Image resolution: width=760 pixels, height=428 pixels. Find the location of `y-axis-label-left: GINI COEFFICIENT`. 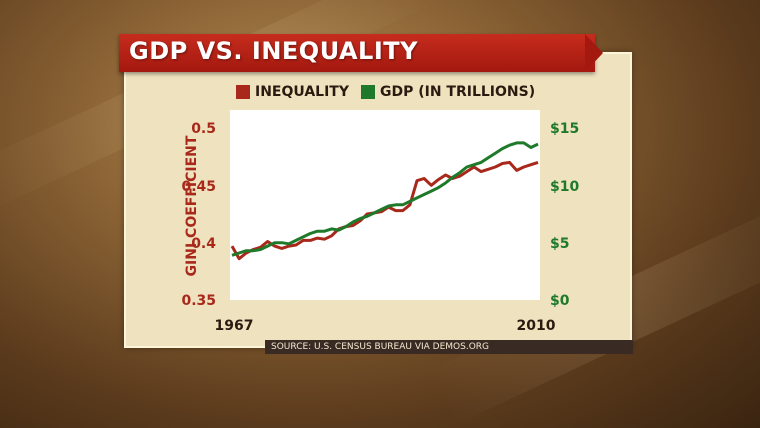

y-axis-label-left: GINI COEFFICIENT is located at coordinates (192, 205).